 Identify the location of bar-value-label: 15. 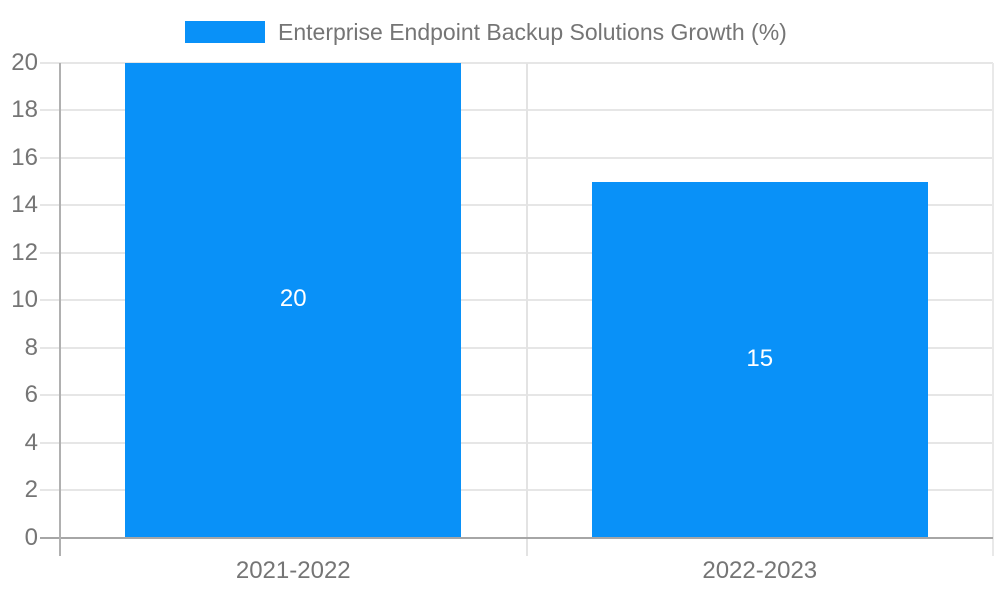
(760, 358).